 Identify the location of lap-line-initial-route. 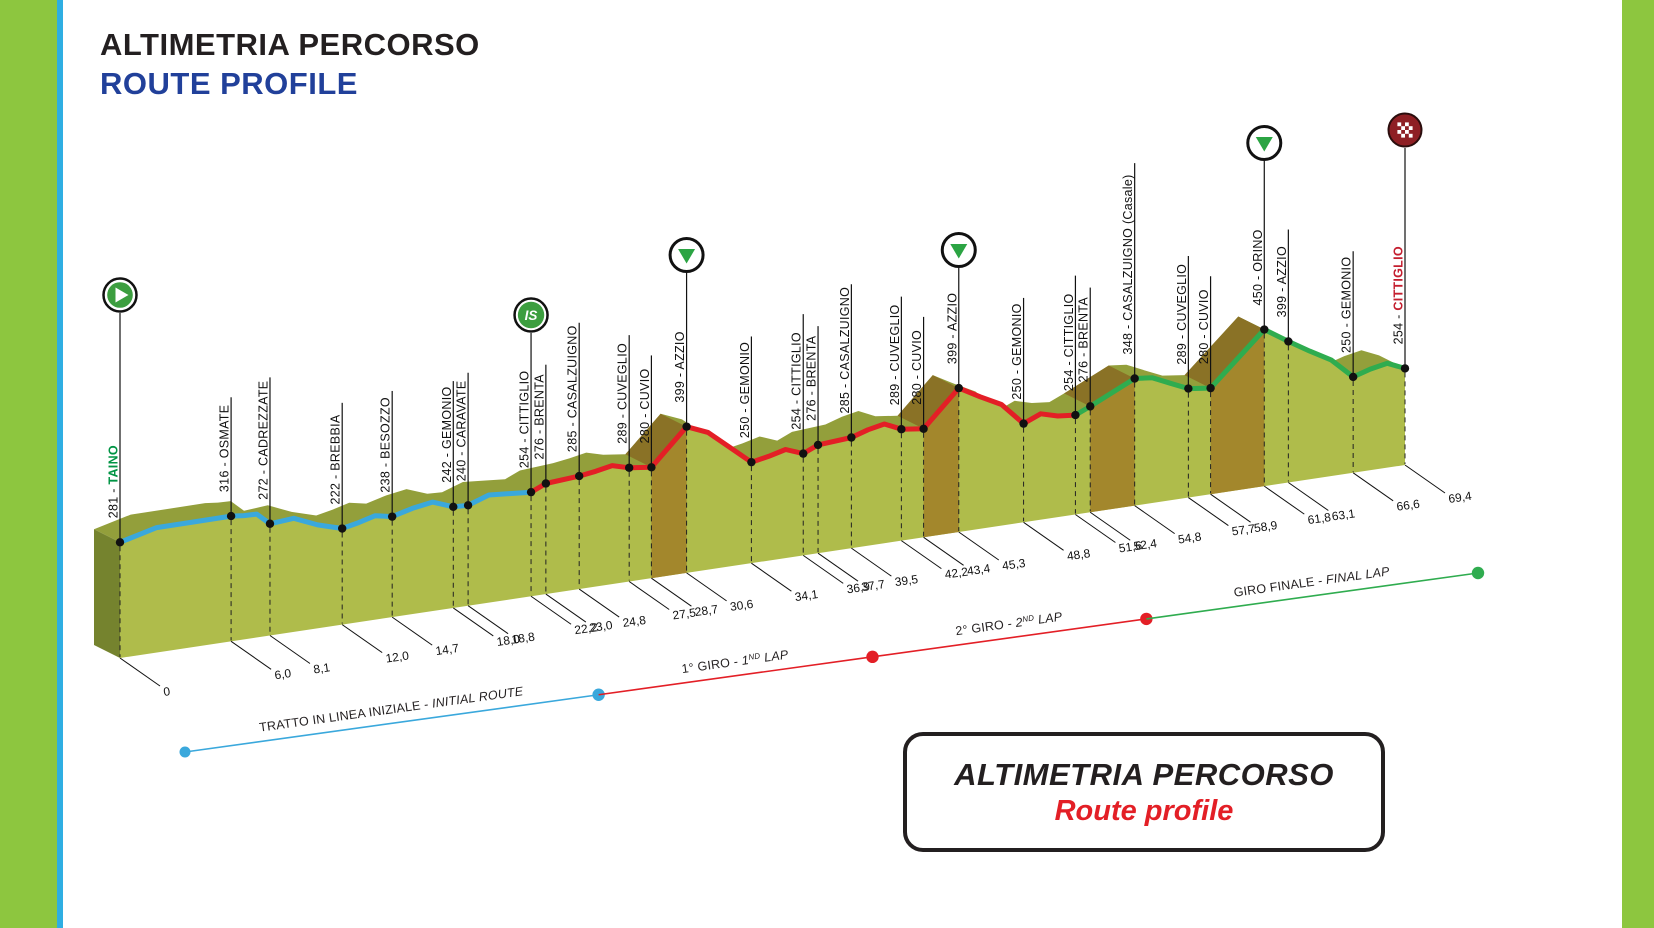
(391, 723).